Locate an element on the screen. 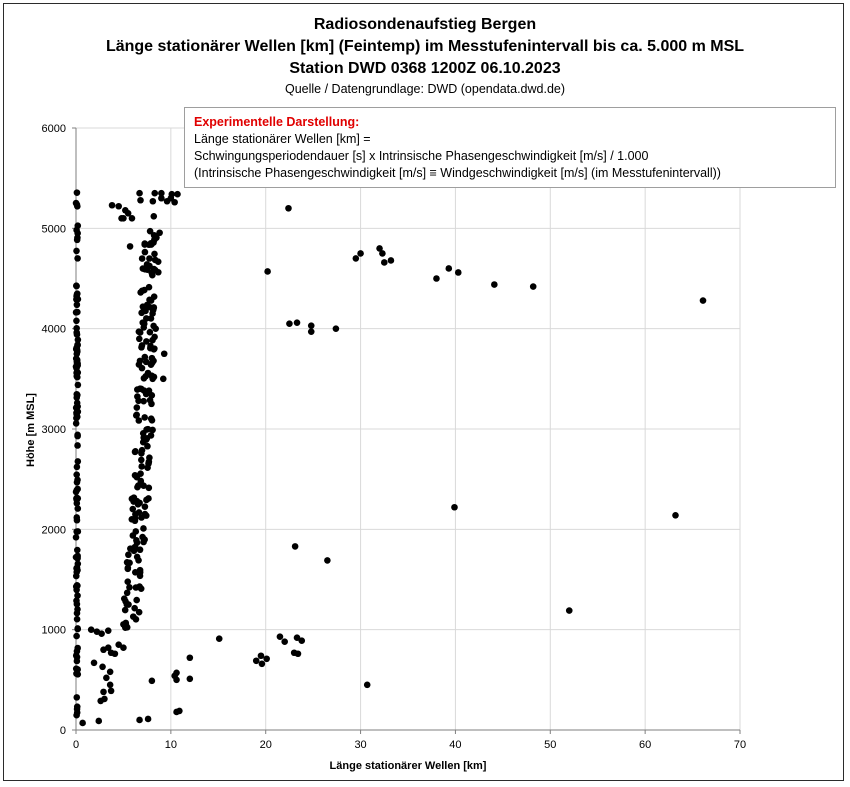 This screenshot has width=850, height=787. chart-station-line: Station DWD 0368 1200Z 06.10.2023 is located at coordinates (425, 68).